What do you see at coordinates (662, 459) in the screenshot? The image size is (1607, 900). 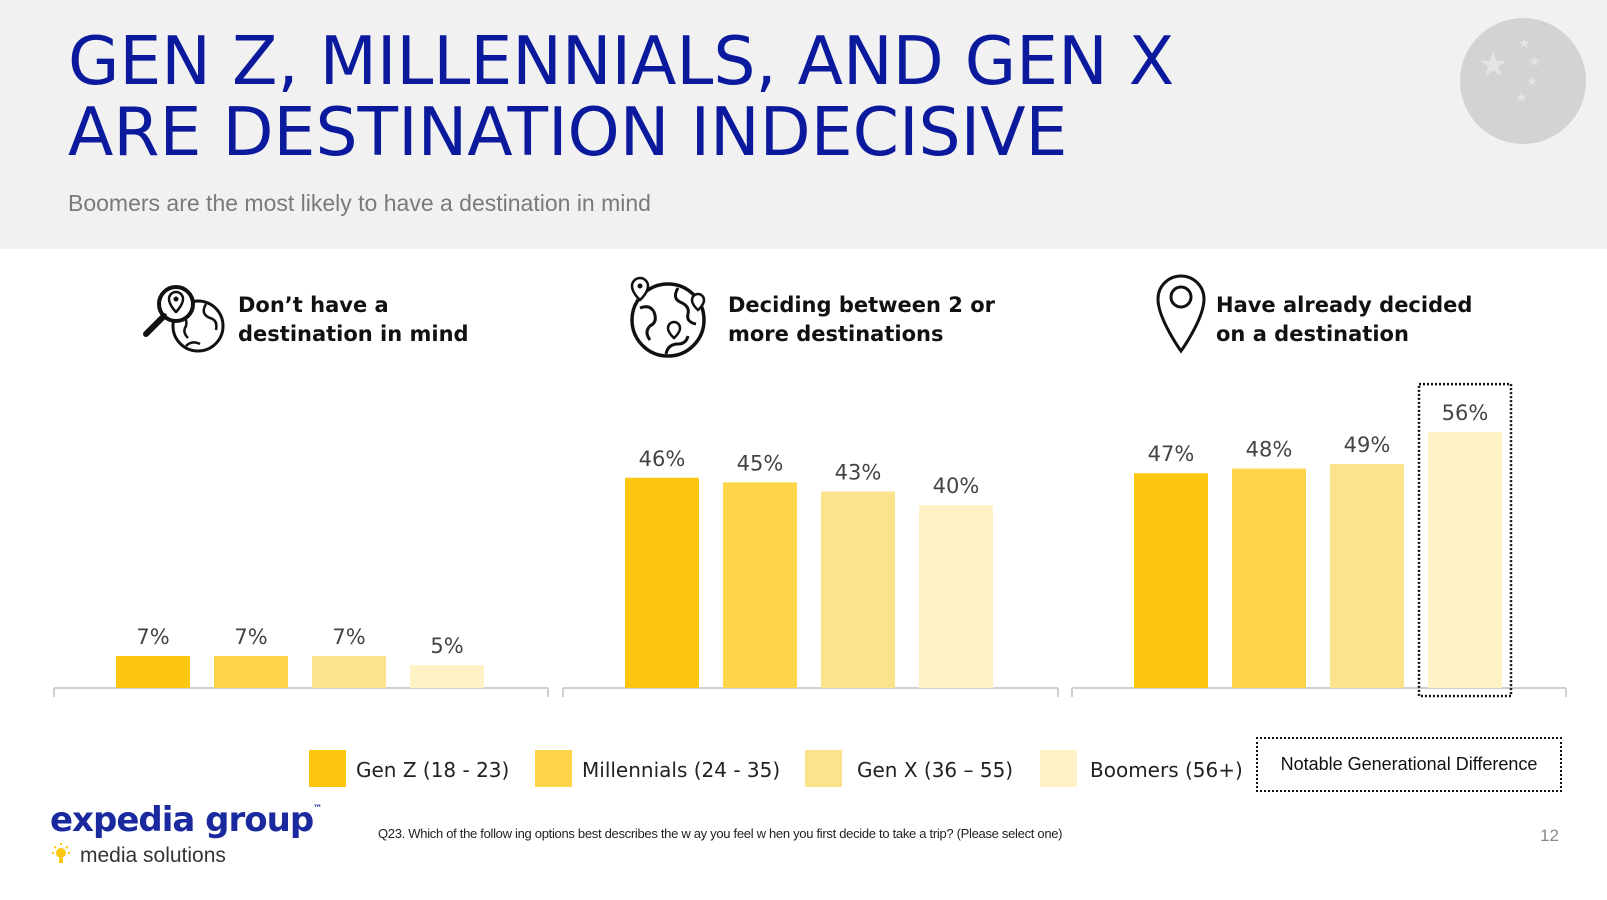 I see `data-label: 46%` at bounding box center [662, 459].